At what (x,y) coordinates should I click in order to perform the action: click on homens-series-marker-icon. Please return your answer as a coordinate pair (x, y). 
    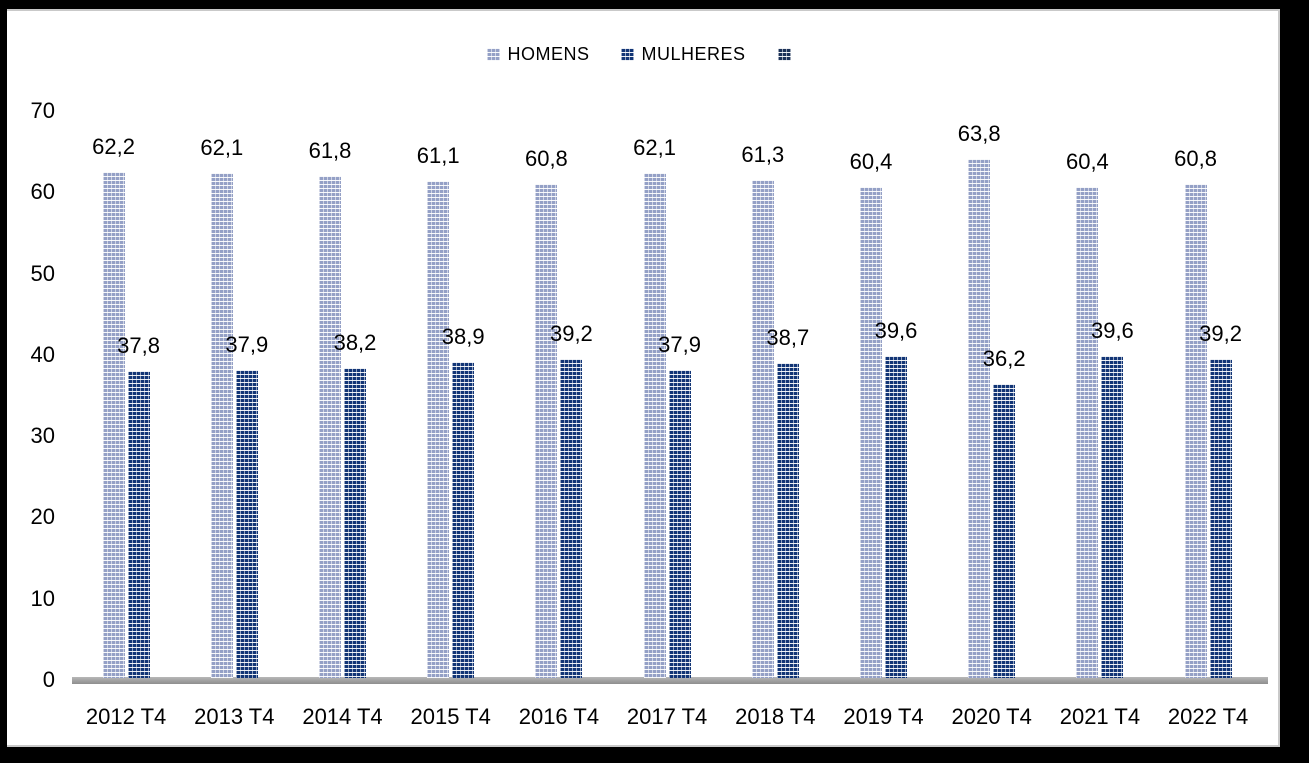
    Looking at the image, I should click on (494, 54).